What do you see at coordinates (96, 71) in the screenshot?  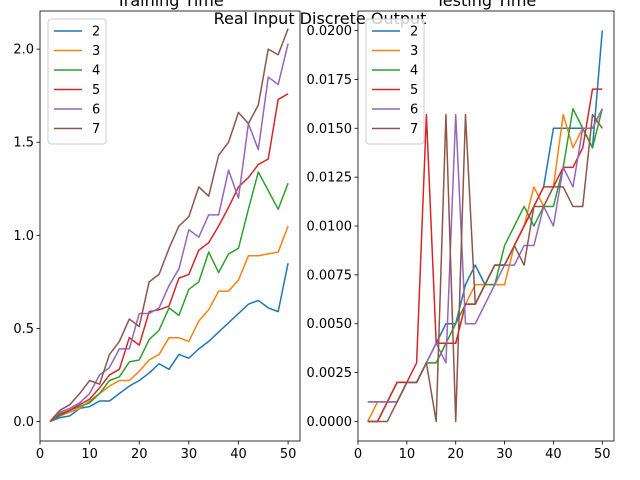 I see `training-legend-label-4: 4` at bounding box center [96, 71].